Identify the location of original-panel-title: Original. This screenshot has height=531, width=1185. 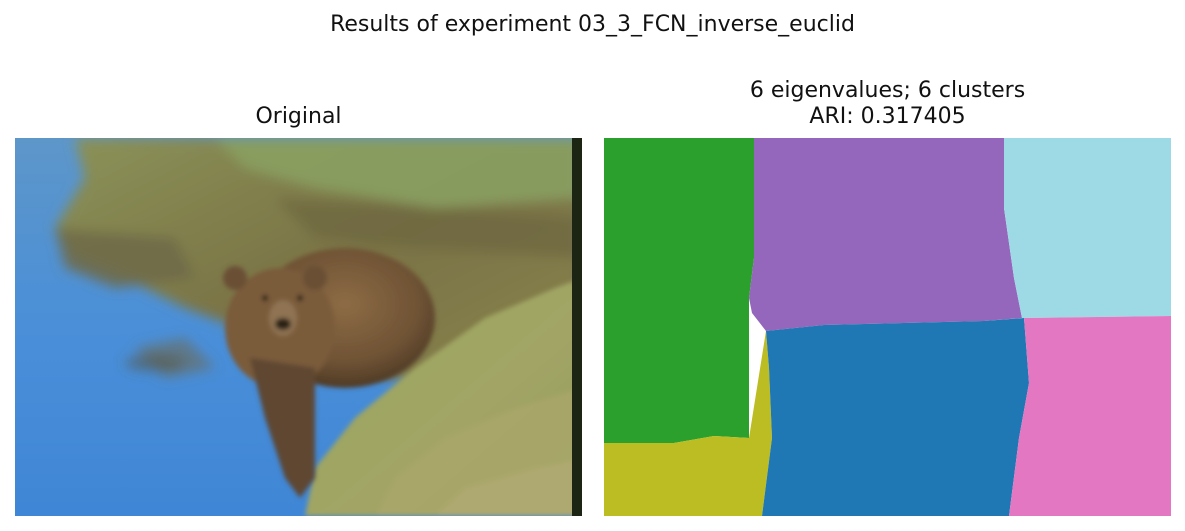
(298, 116).